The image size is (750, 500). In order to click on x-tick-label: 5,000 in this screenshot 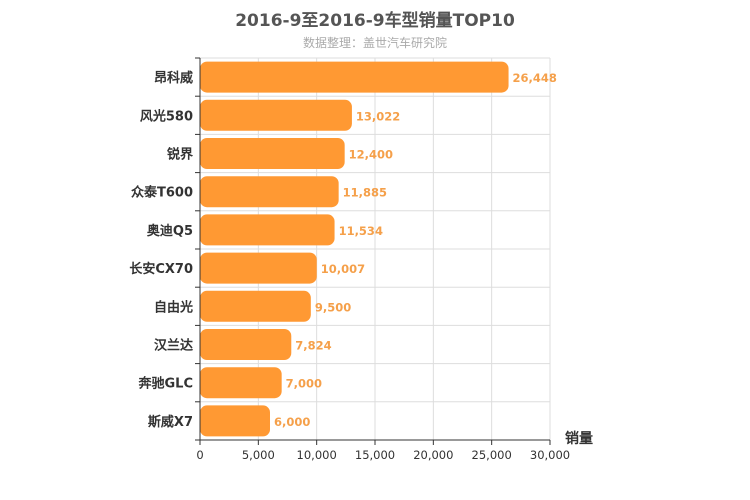, I will do `click(258, 455)`.